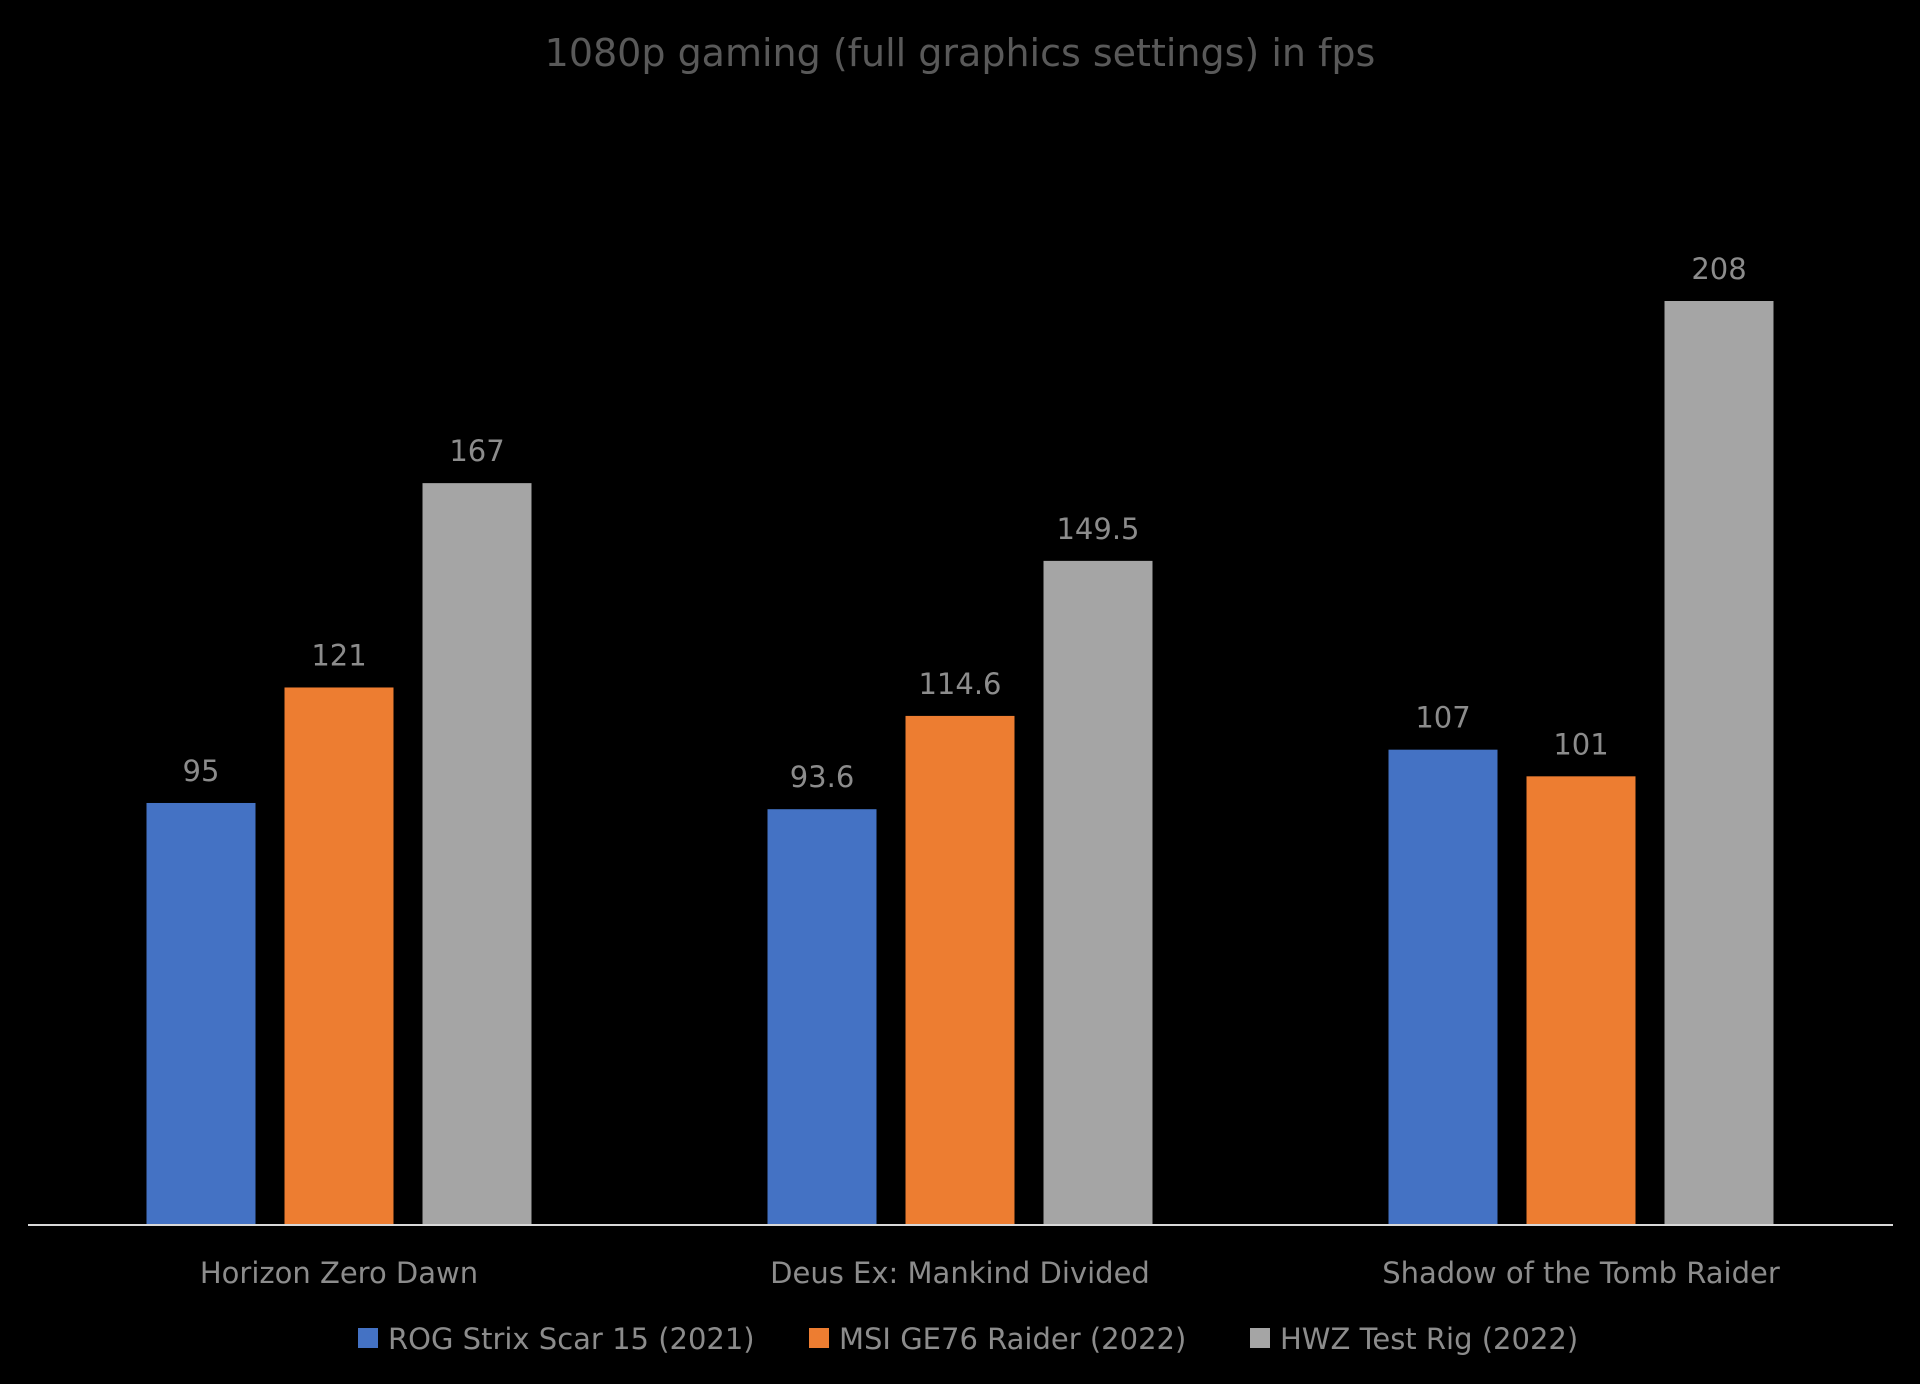 The height and width of the screenshot is (1384, 1920). I want to click on legend-label: ROG Strix Scar 15 (2021), so click(571, 1339).